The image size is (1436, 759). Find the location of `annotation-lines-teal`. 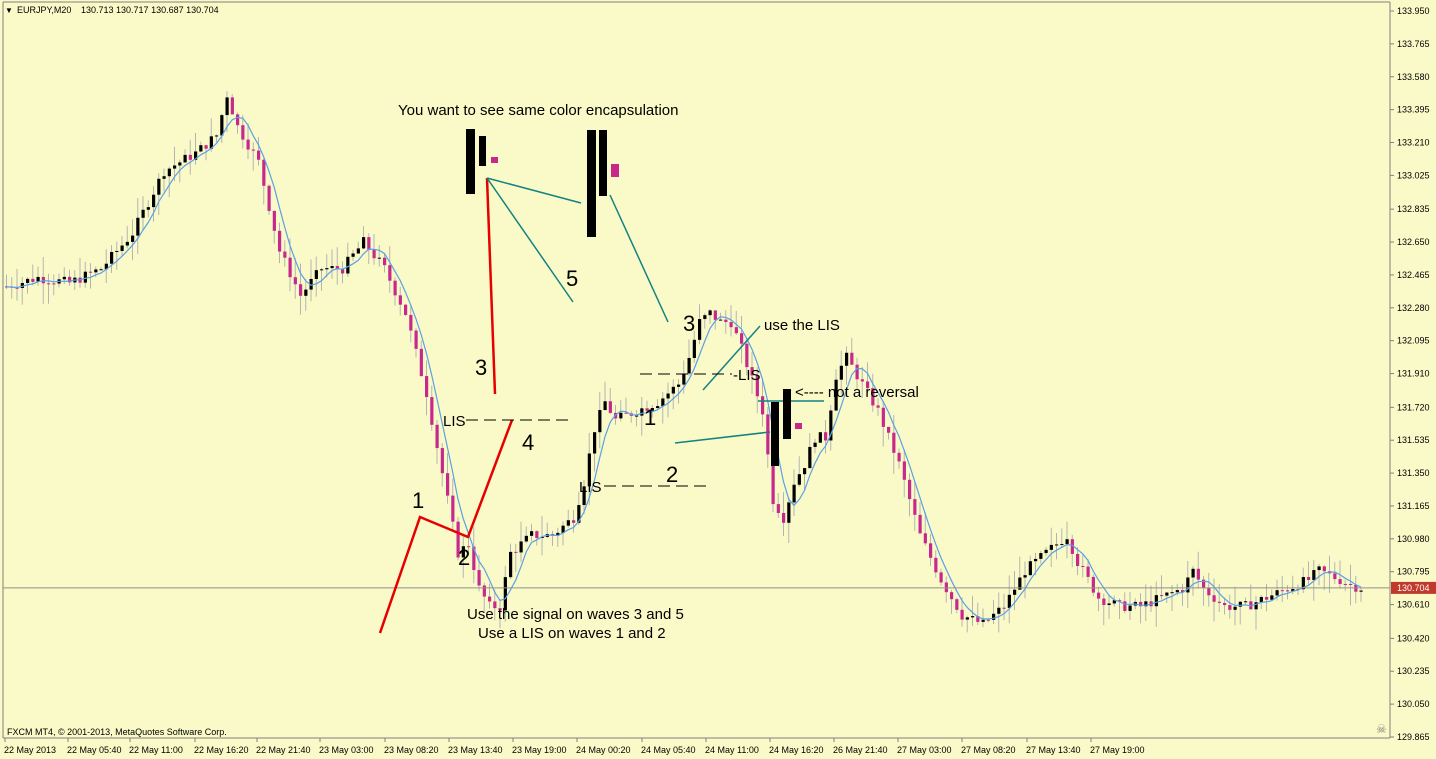

annotation-lines-teal is located at coordinates (655, 310).